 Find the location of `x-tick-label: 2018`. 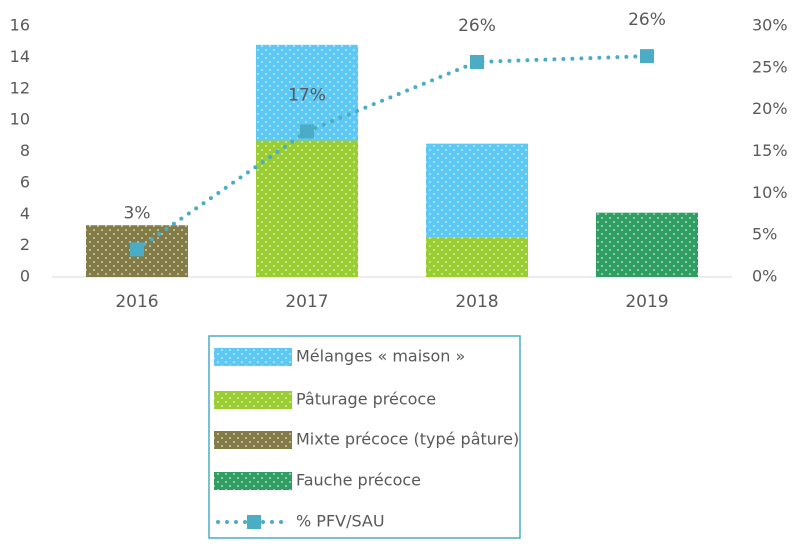

x-tick-label: 2018 is located at coordinates (476, 302).